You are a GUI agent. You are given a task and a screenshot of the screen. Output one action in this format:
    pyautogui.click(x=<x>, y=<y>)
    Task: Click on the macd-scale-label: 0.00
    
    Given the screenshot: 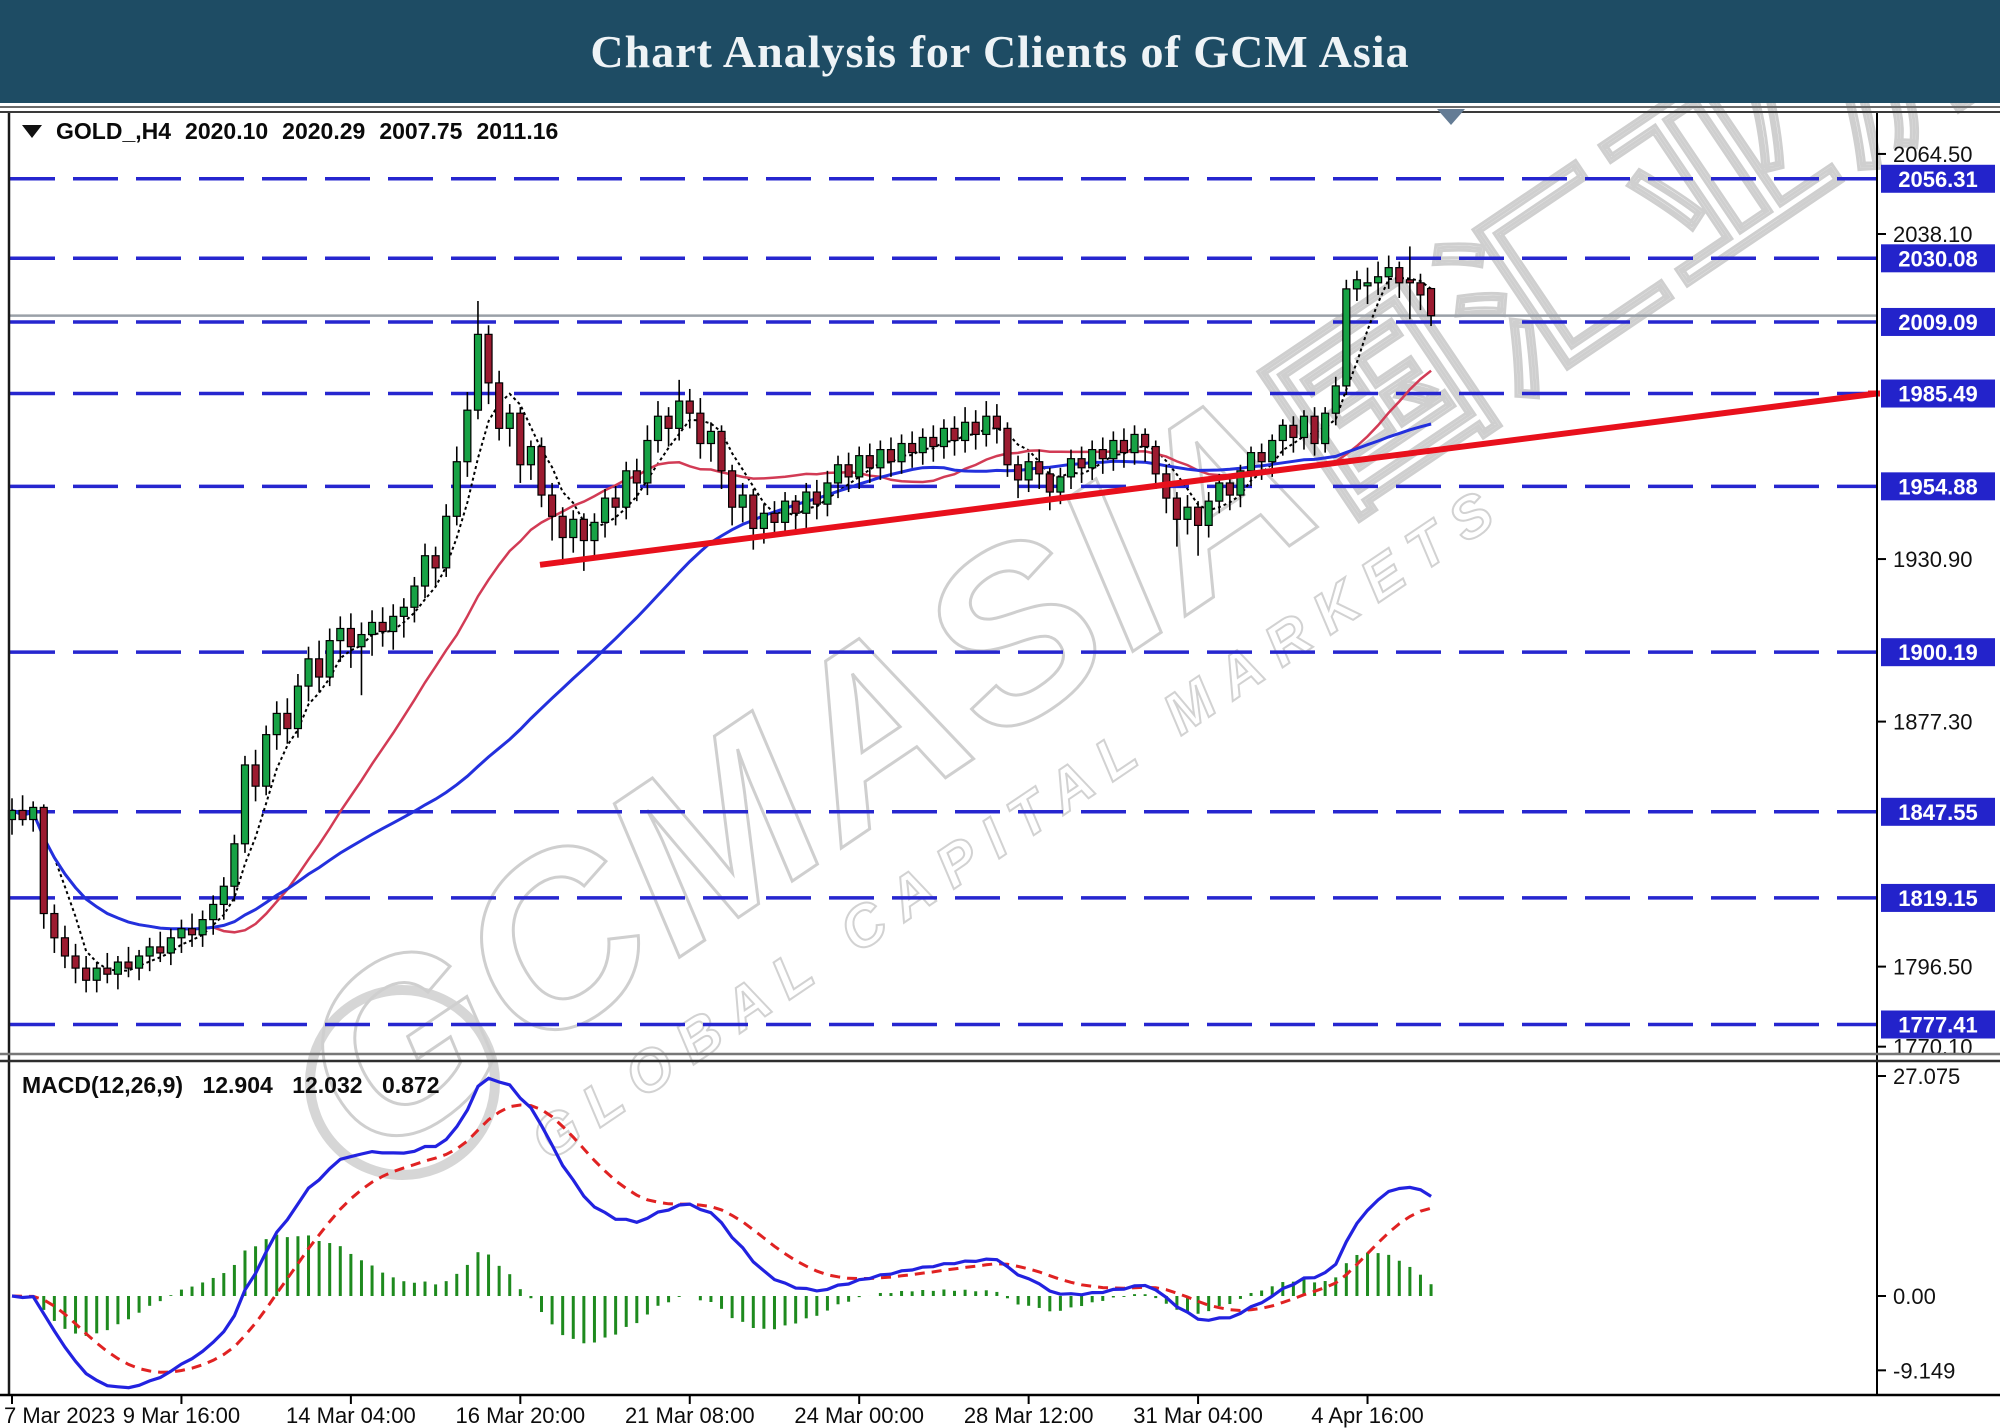 What is the action you would take?
    pyautogui.click(x=1914, y=1296)
    